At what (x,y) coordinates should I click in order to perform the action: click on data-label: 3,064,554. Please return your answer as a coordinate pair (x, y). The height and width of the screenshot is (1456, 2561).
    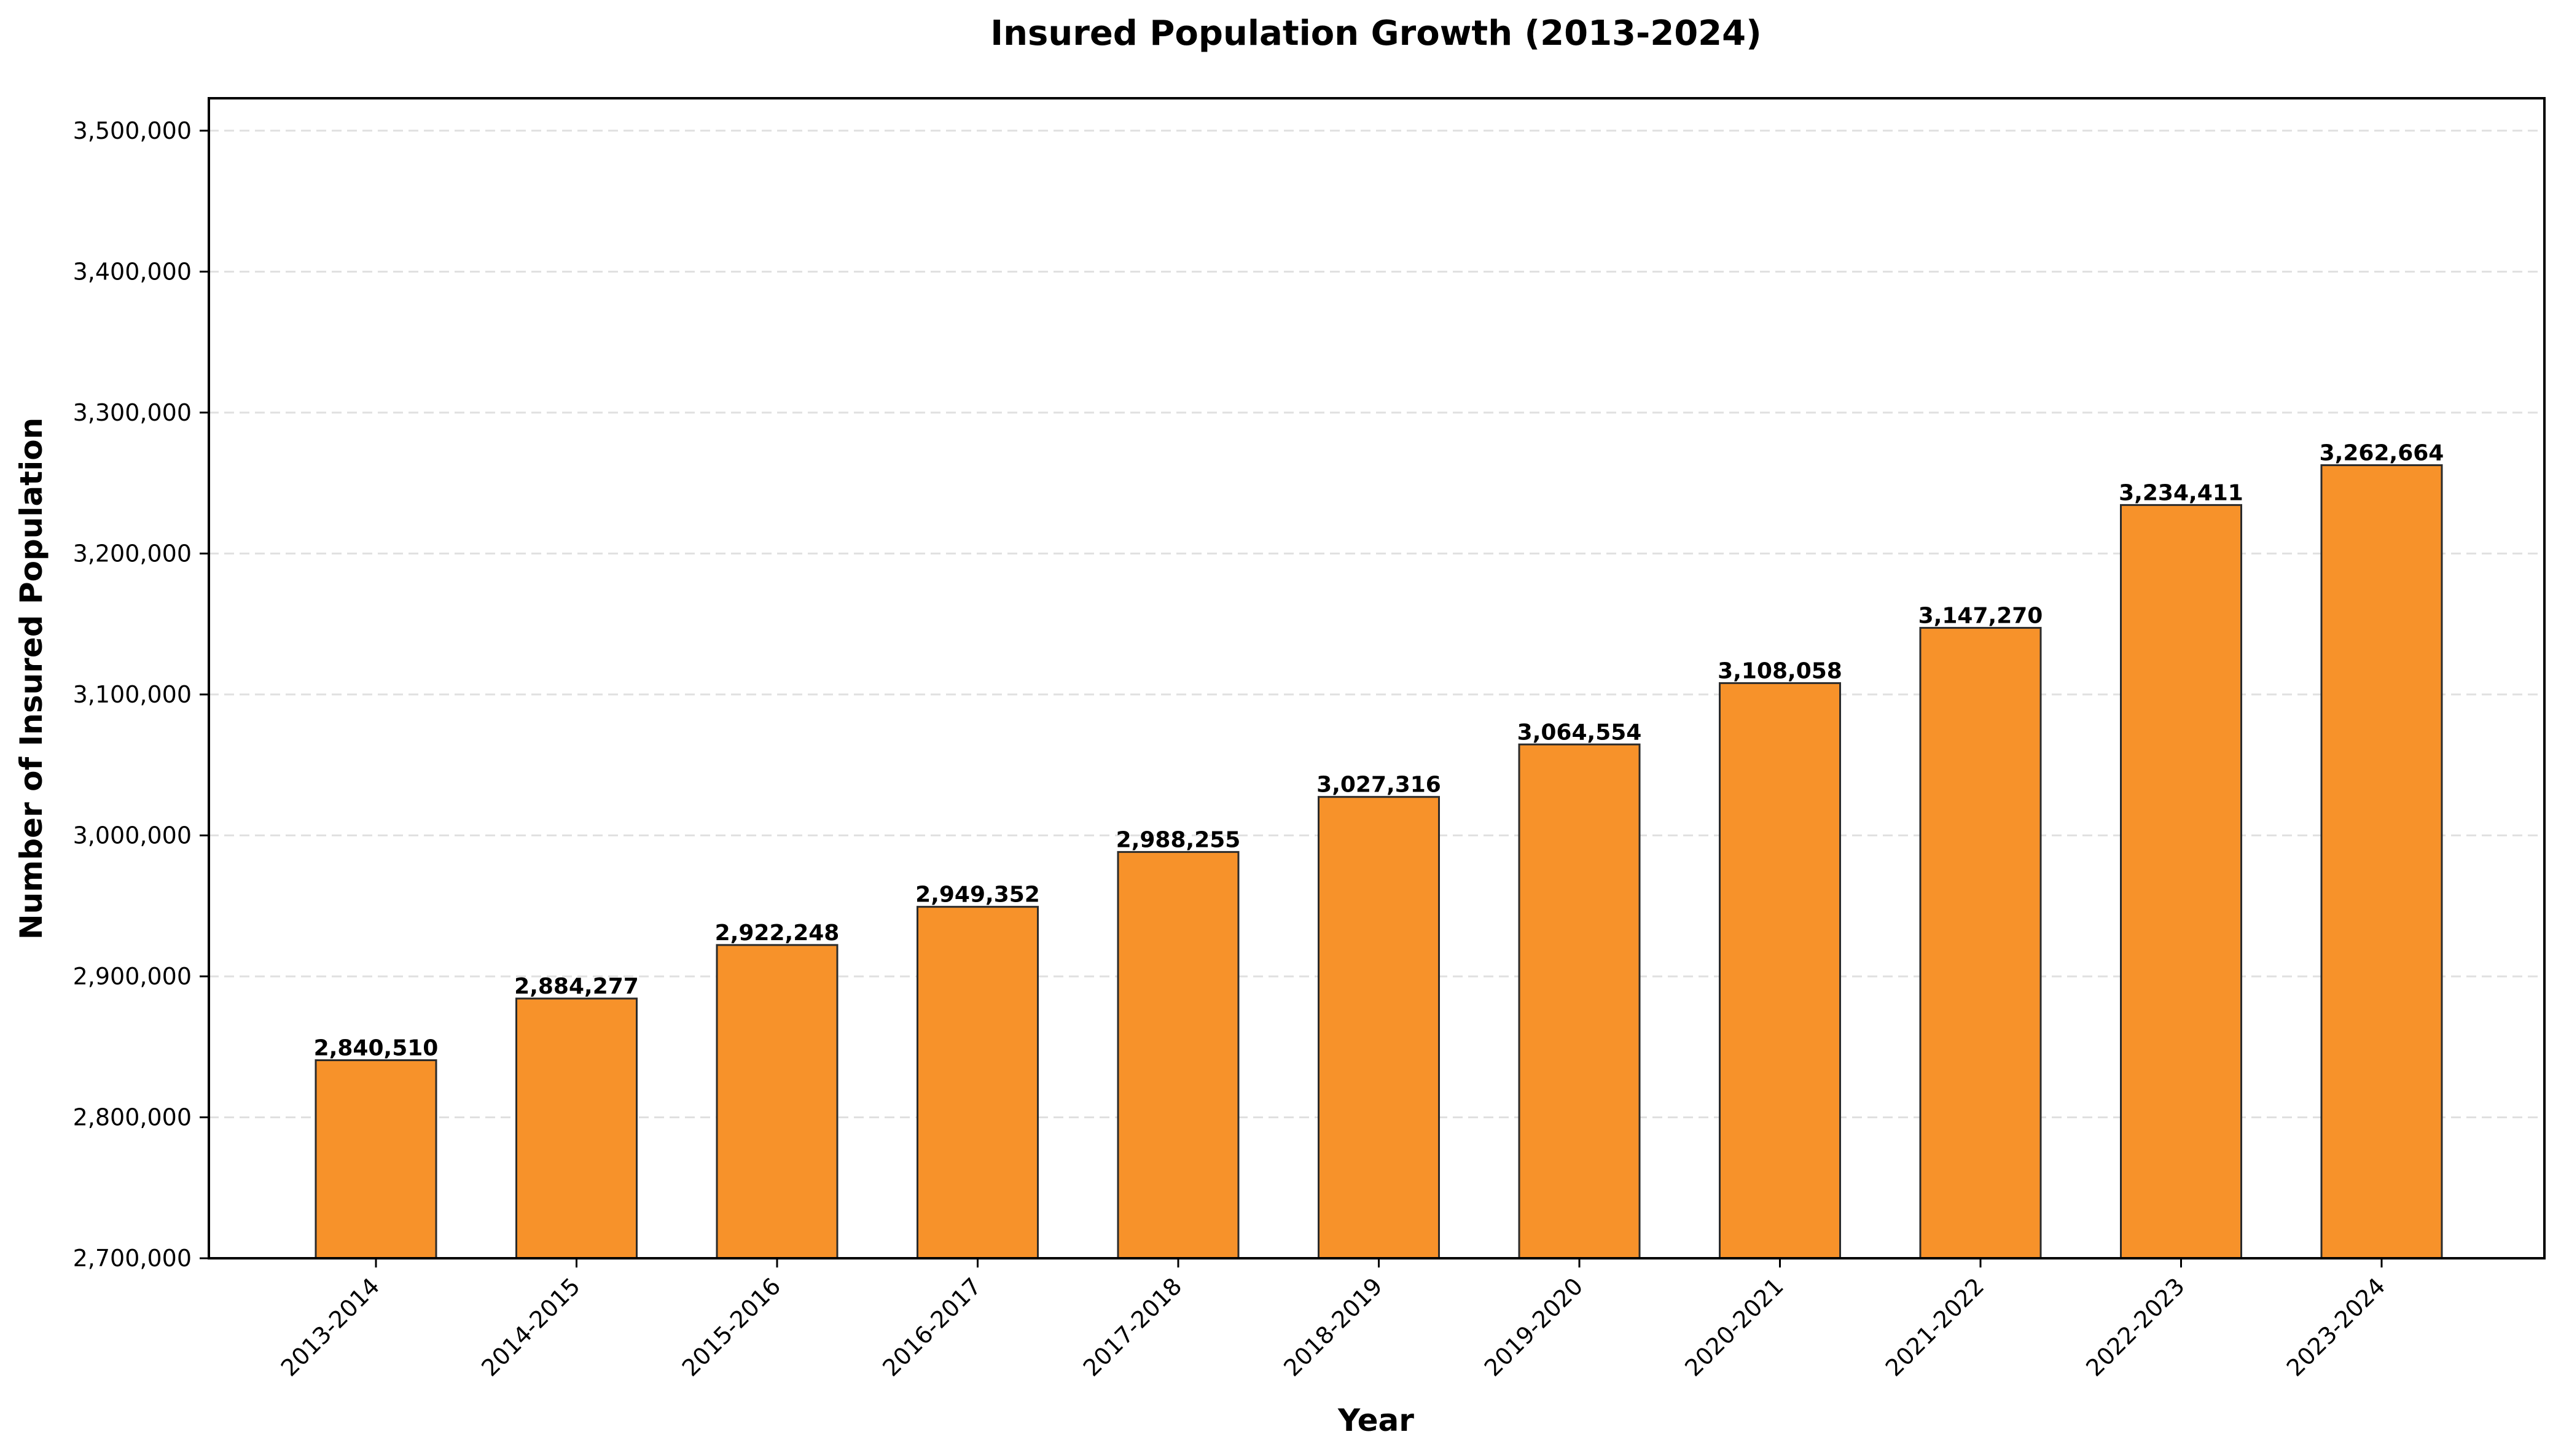
    Looking at the image, I should click on (1579, 732).